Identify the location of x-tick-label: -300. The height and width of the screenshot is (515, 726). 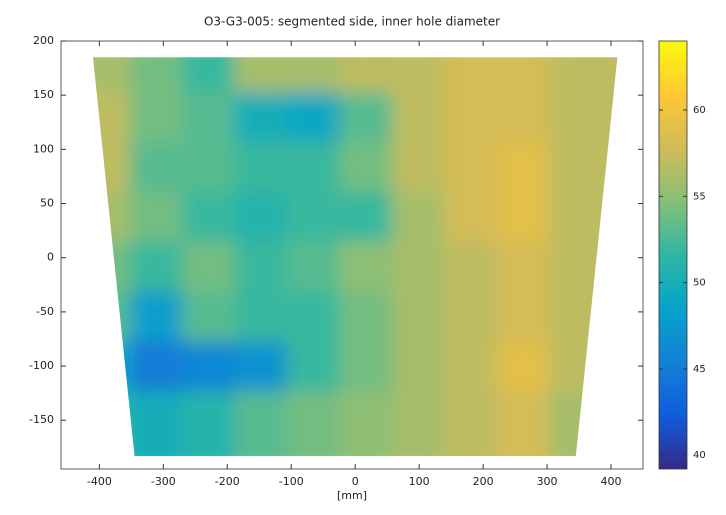
(163, 481).